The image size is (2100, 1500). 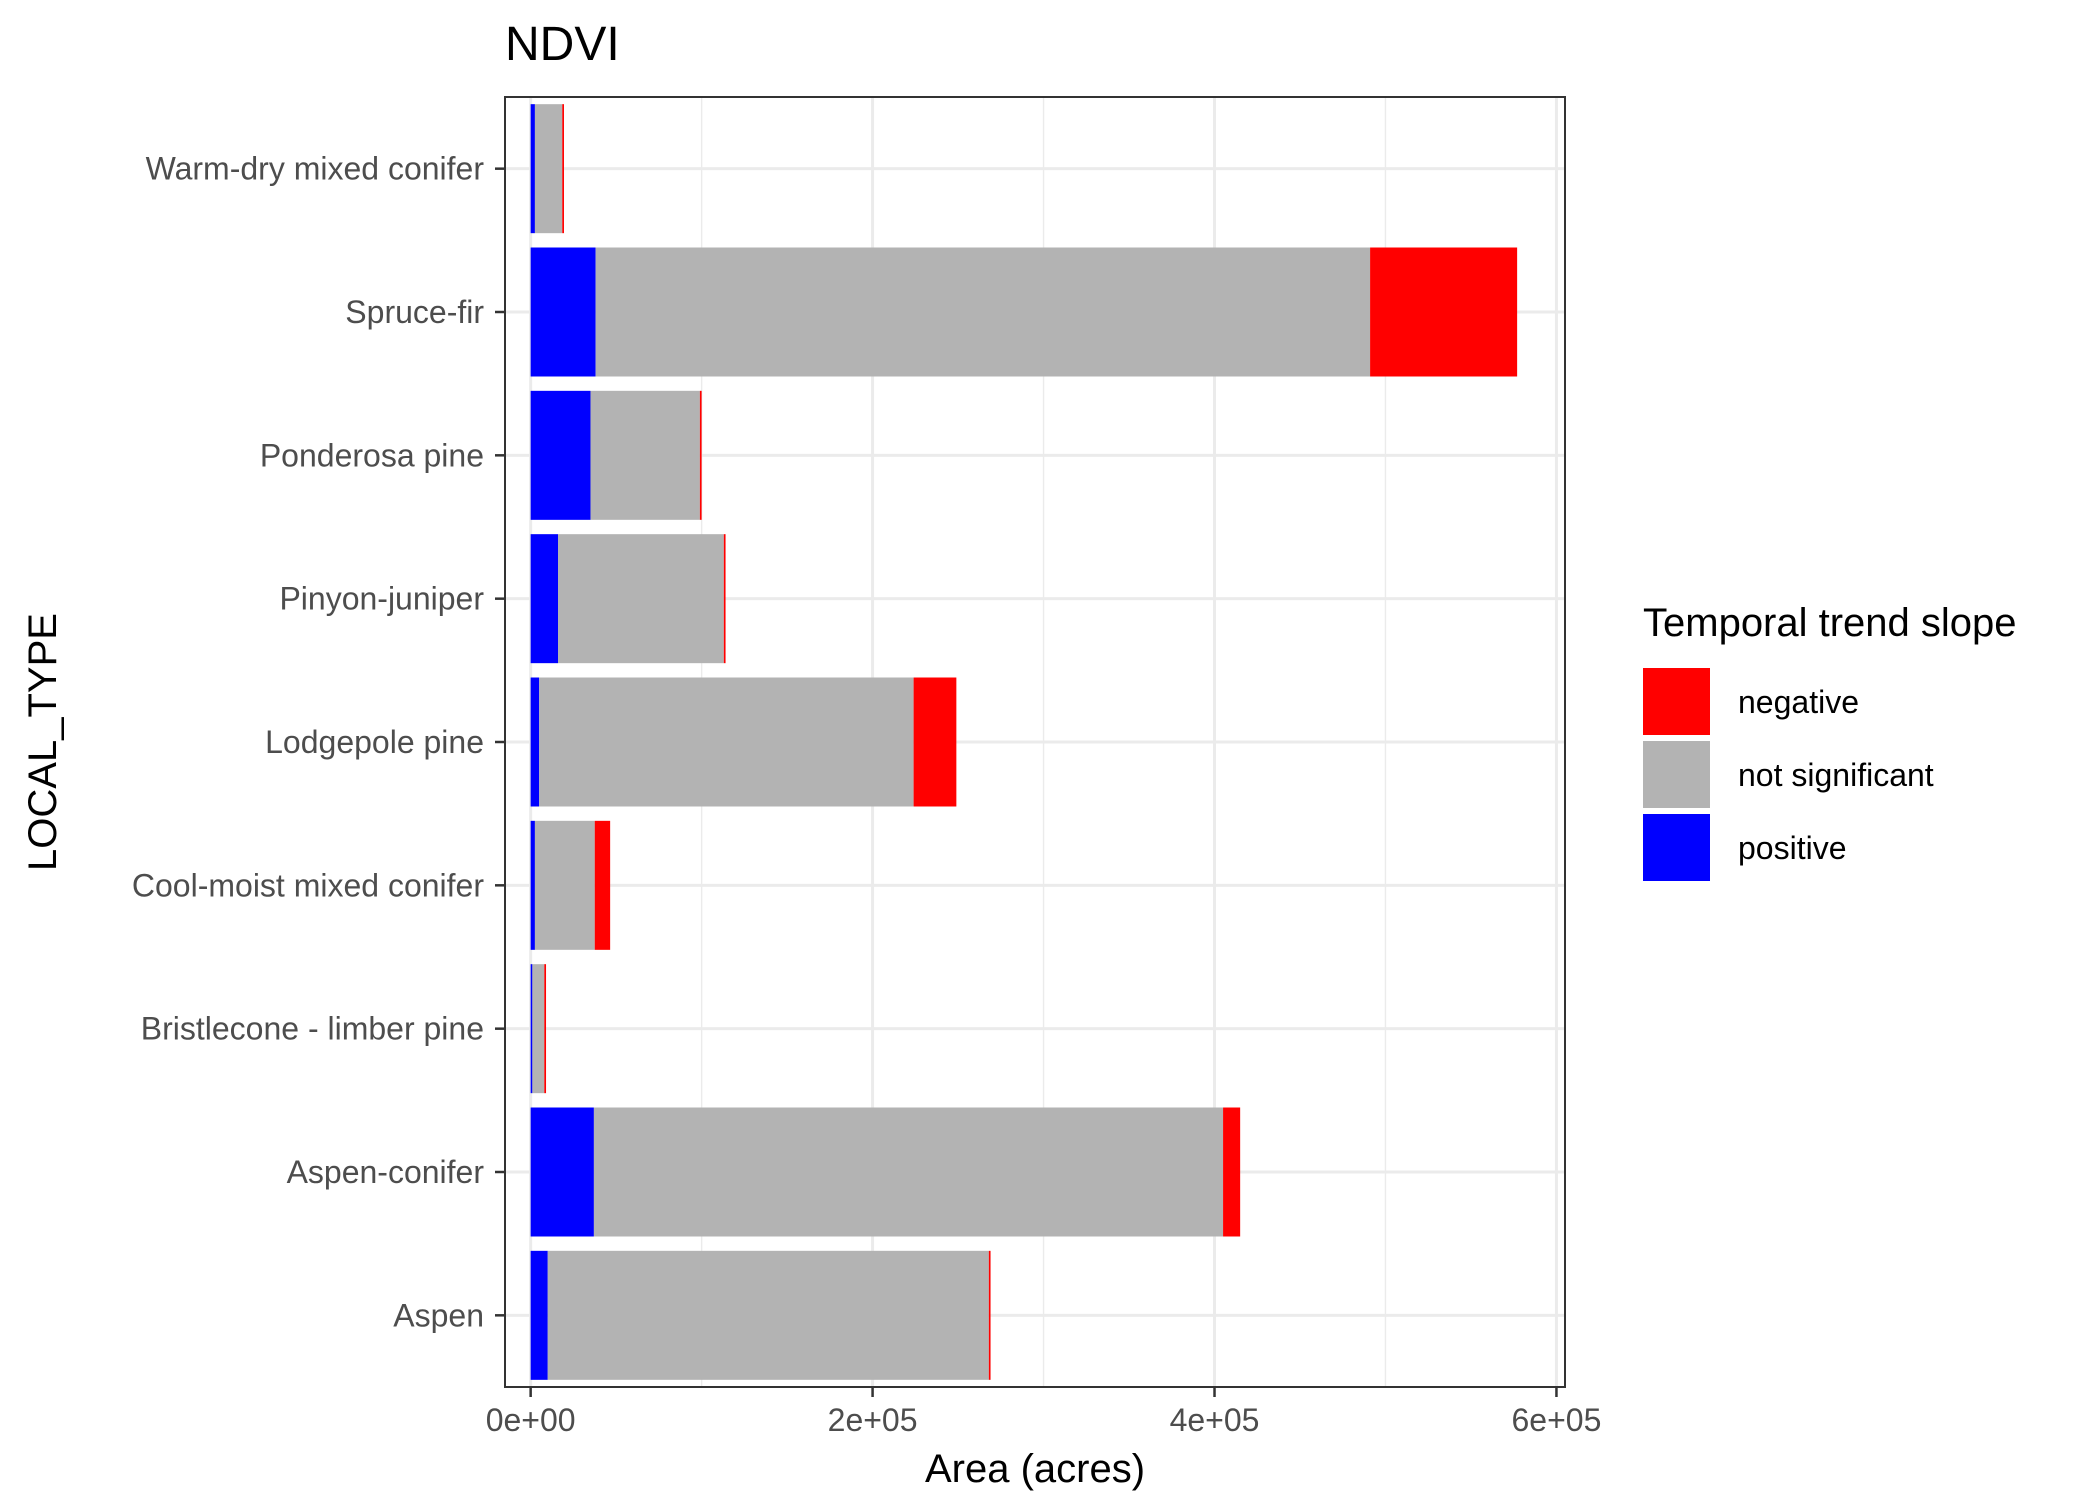 I want to click on legend-key-not-significant, so click(x=1676, y=774).